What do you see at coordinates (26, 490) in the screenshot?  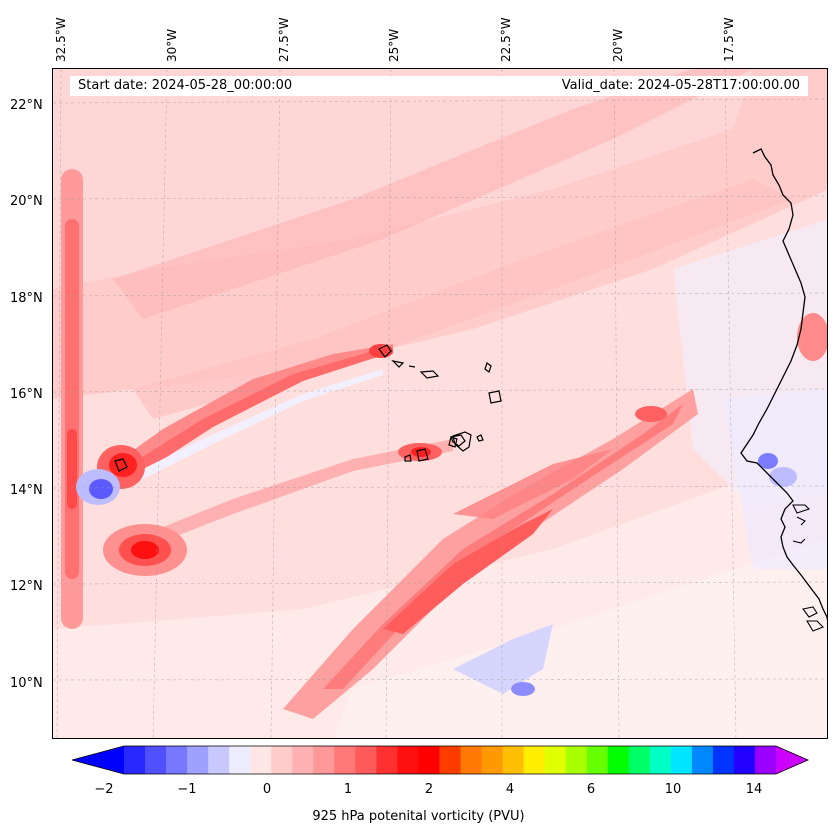 I see `lat-label-14N: 14°N` at bounding box center [26, 490].